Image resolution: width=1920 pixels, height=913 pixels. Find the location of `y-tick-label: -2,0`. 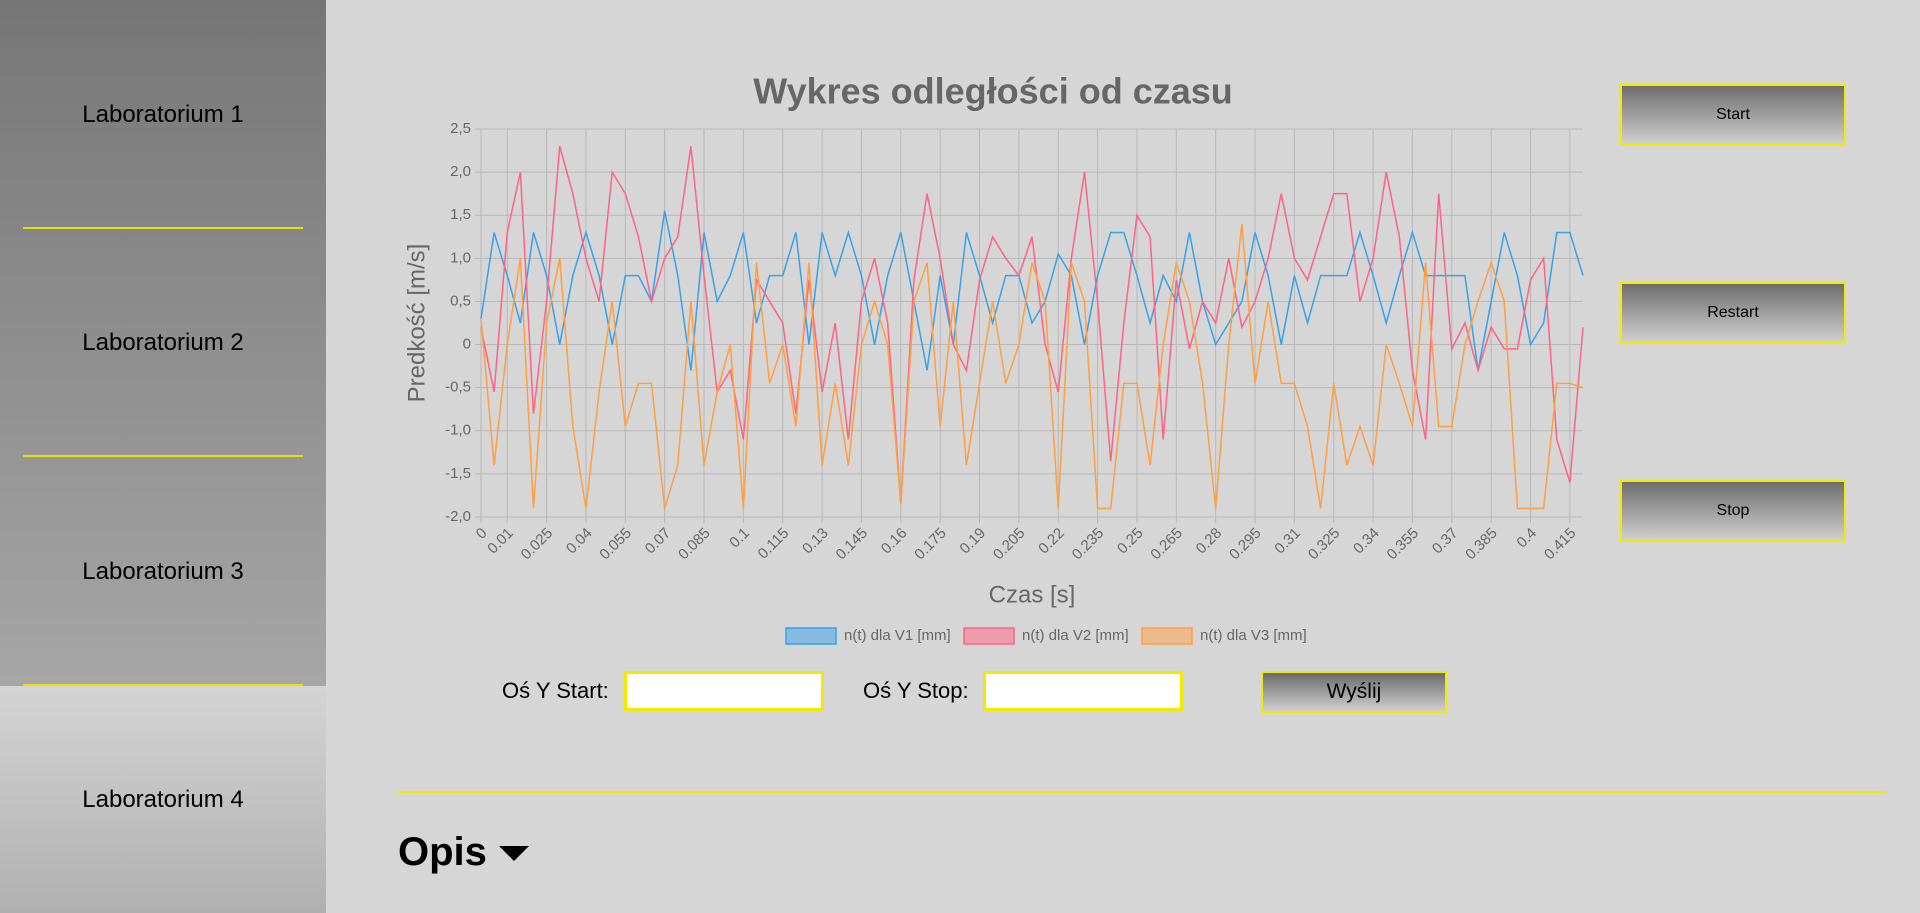

y-tick-label: -2,0 is located at coordinates (458, 516).